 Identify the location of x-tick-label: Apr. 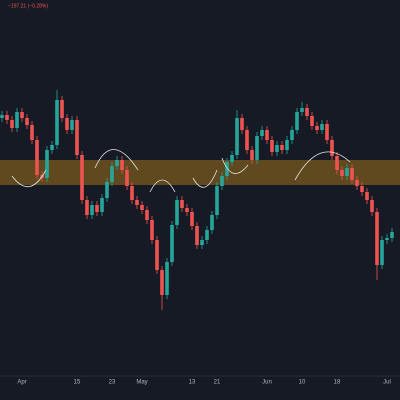
(21, 383).